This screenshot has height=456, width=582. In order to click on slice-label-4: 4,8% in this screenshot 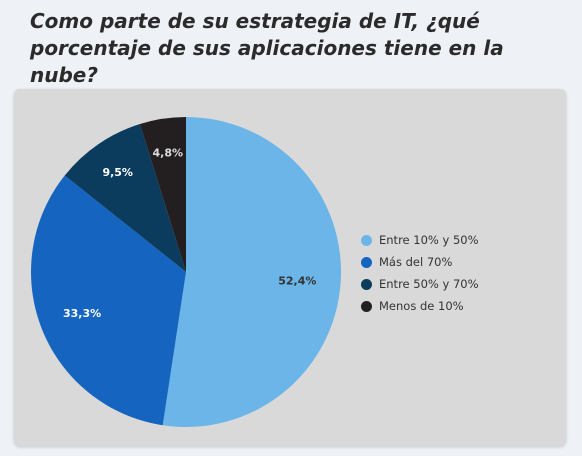, I will do `click(168, 153)`.